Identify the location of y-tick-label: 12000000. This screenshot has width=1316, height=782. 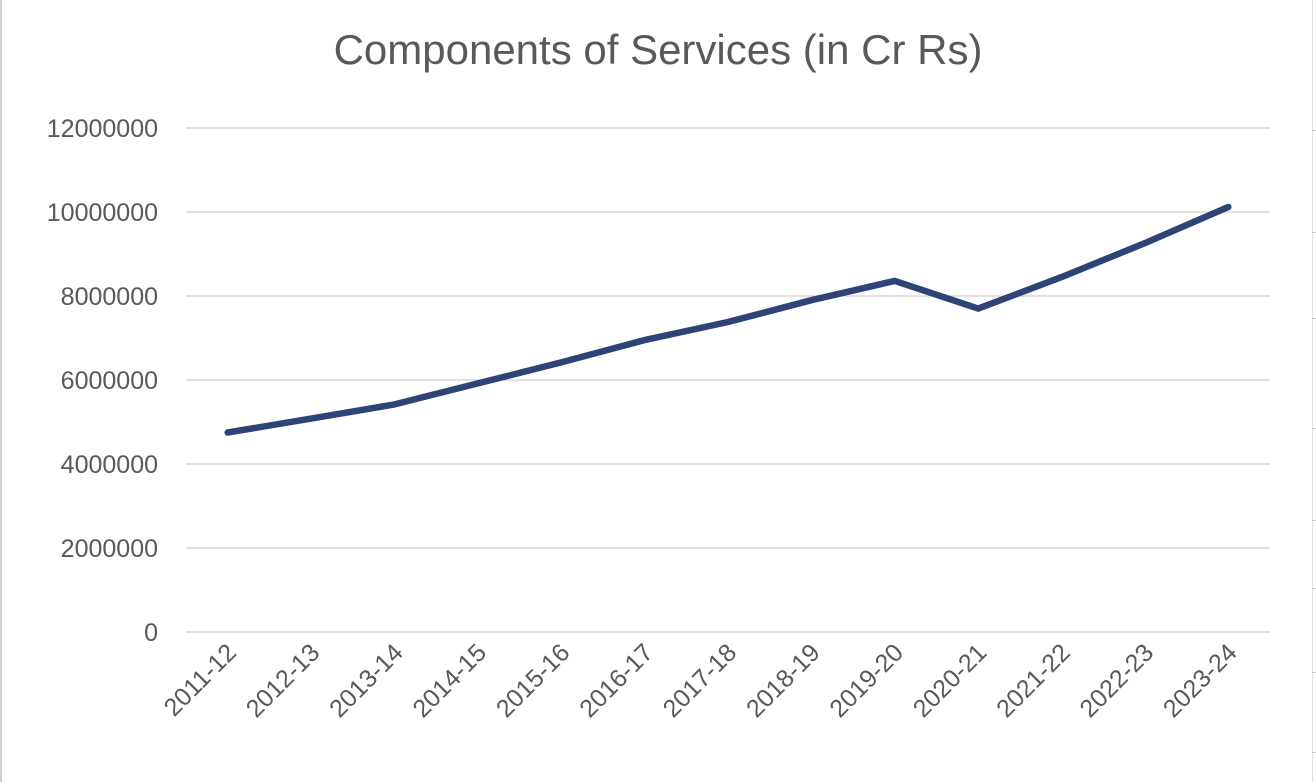
(102, 129).